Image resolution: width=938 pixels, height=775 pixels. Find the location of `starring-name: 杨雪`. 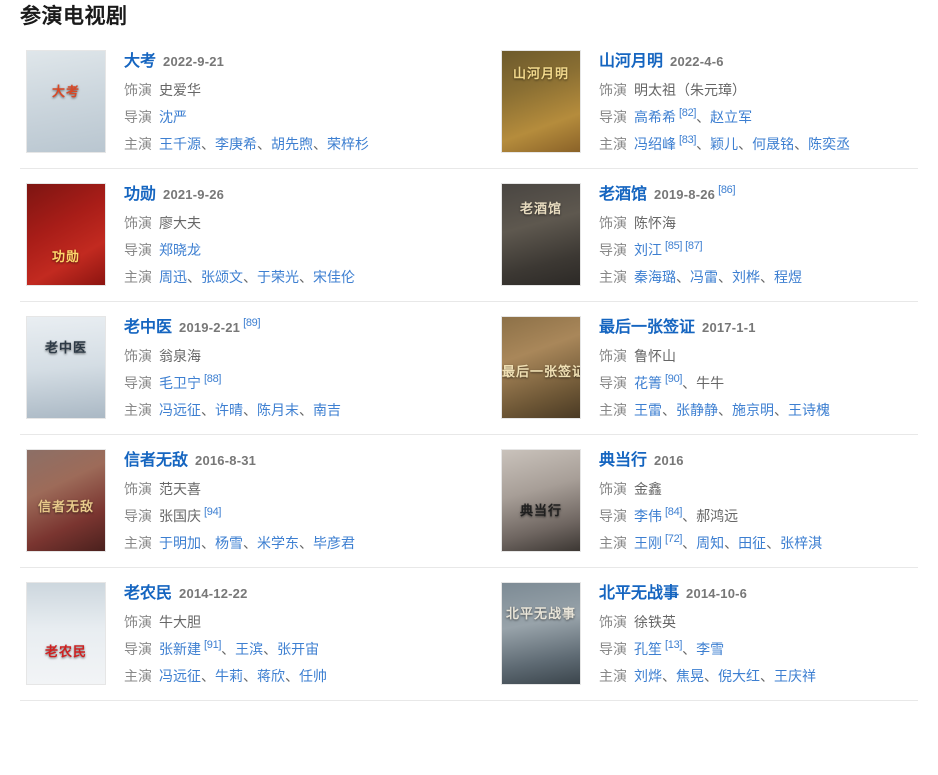

starring-name: 杨雪 is located at coordinates (229, 543).